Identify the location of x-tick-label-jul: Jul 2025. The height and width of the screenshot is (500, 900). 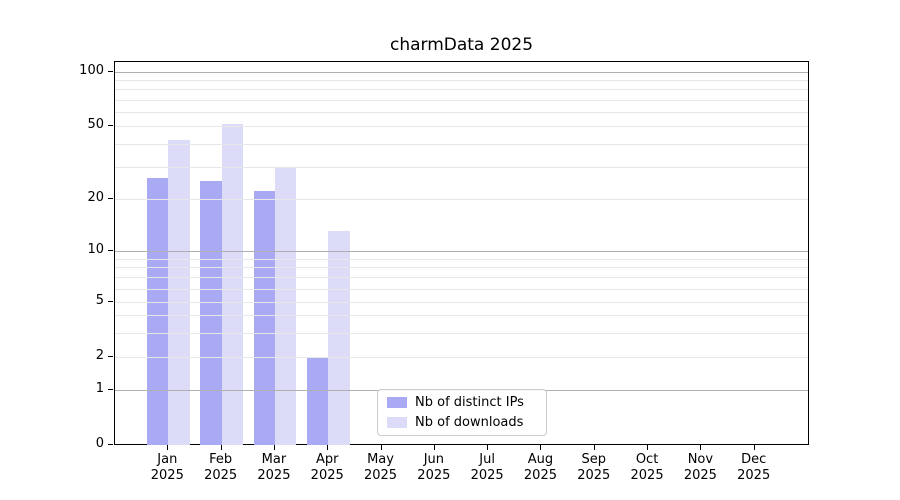
(487, 468).